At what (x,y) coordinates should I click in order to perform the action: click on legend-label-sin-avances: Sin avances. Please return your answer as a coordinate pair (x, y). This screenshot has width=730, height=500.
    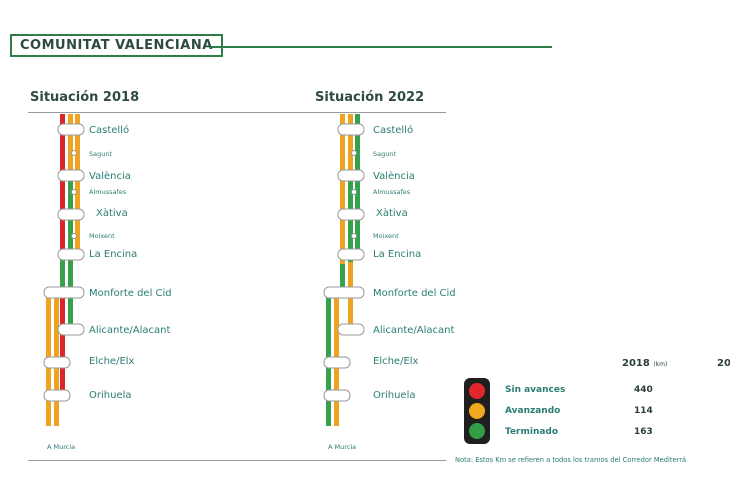
    Looking at the image, I should click on (535, 390).